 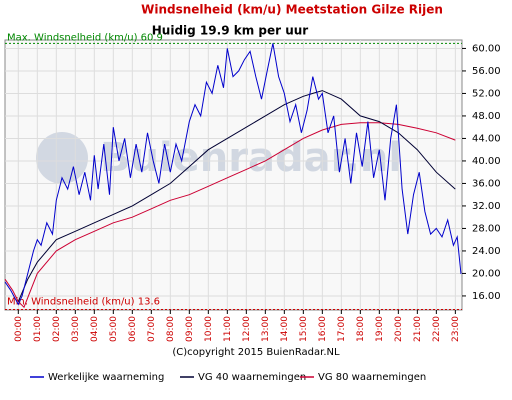 I want to click on x-tick-label: 16:00, so click(x=323, y=329).